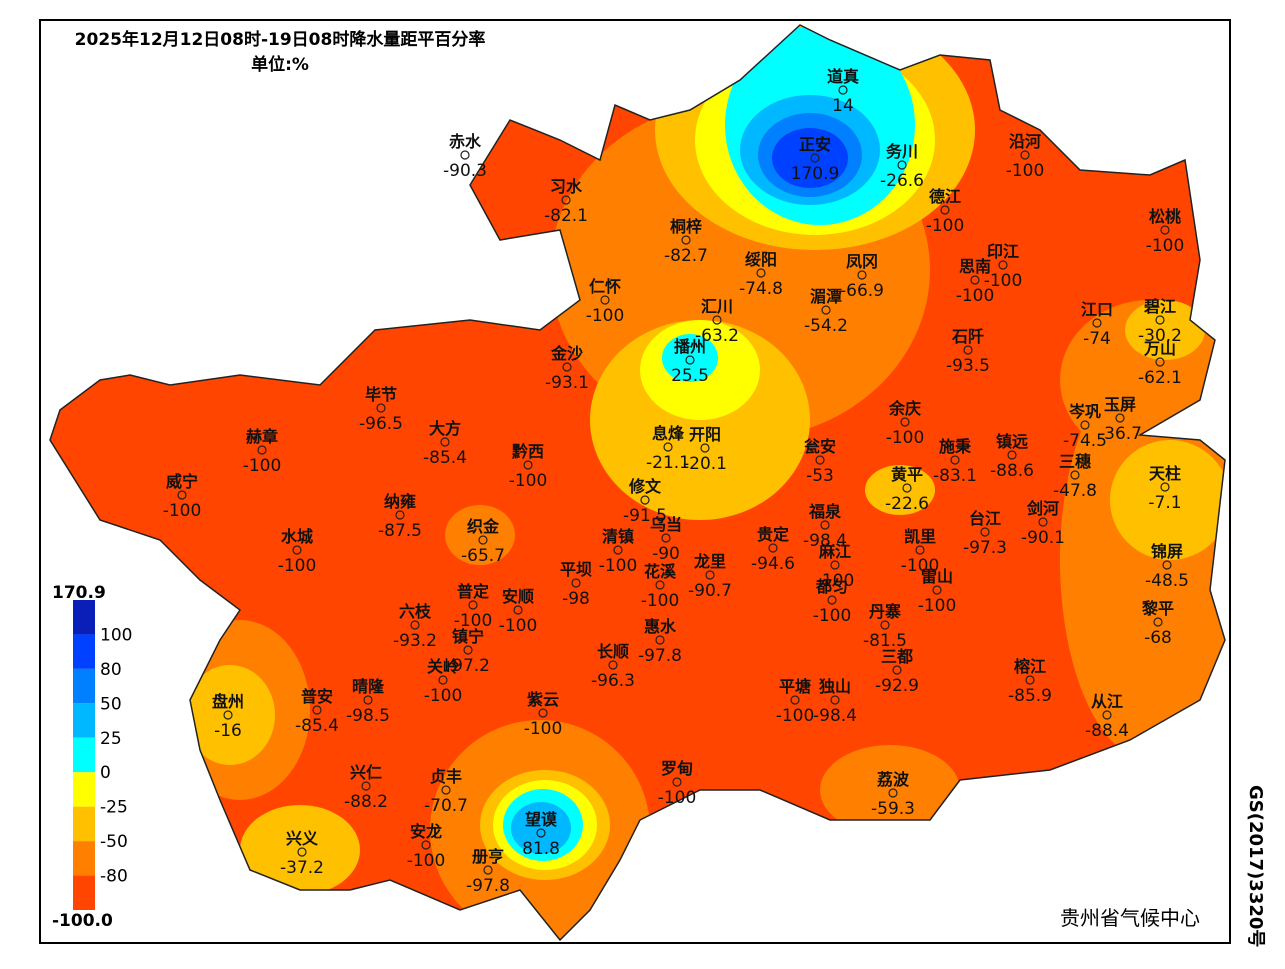 The height and width of the screenshot is (969, 1285). Describe the element at coordinates (902, 151) in the screenshot. I see `station-name: 务川` at that location.